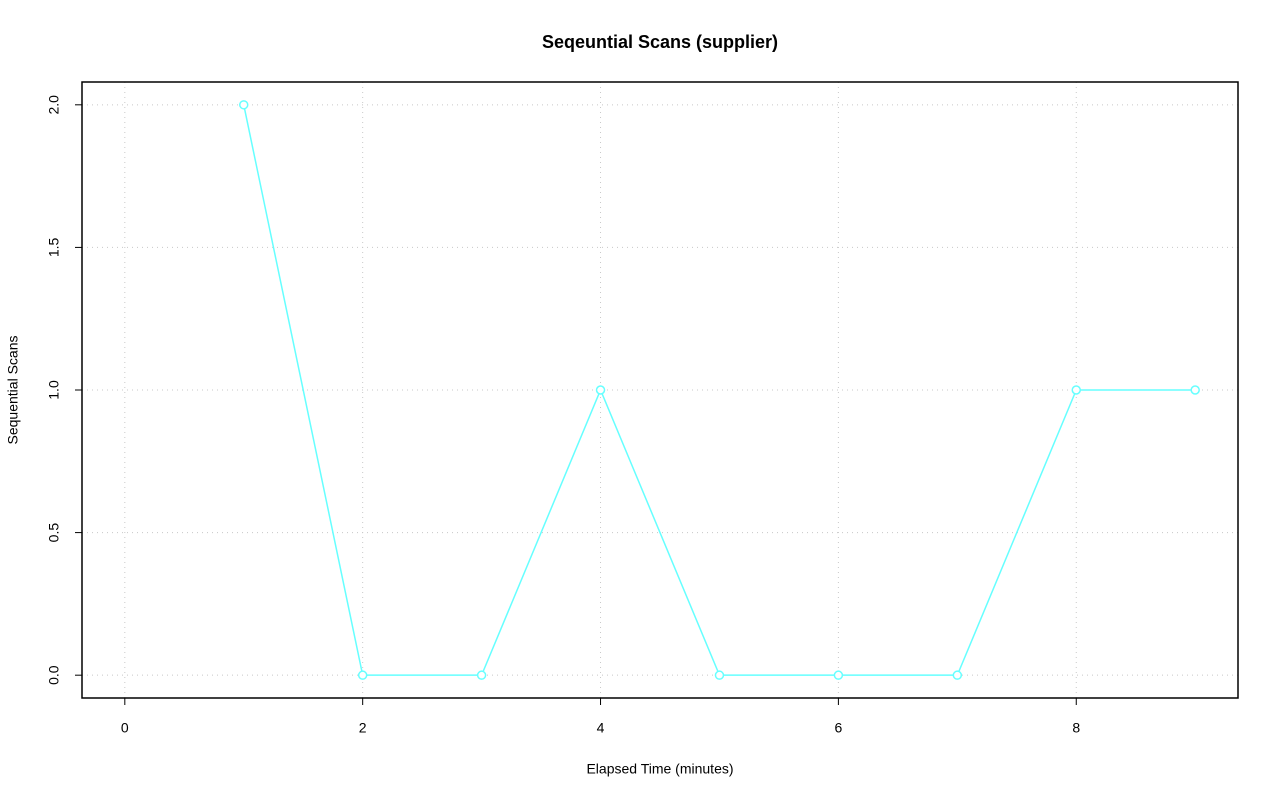 The image size is (1280, 801). I want to click on y-tick-label: 0.5, so click(54, 533).